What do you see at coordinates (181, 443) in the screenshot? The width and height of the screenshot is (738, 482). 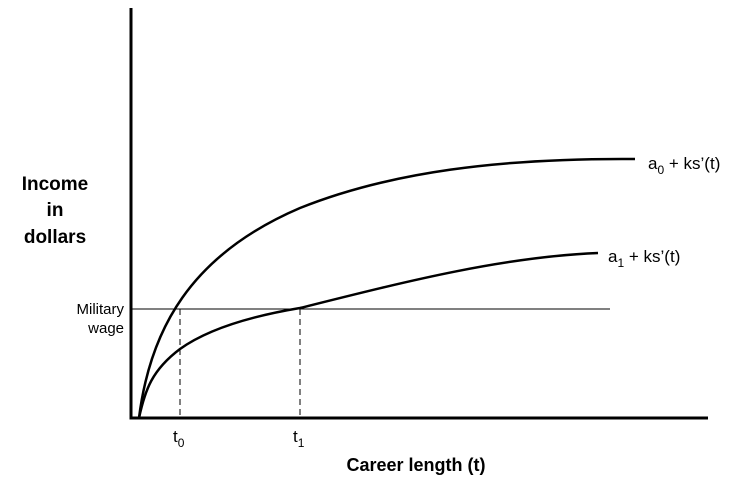 I see `t0-marker-subscript: 0` at bounding box center [181, 443].